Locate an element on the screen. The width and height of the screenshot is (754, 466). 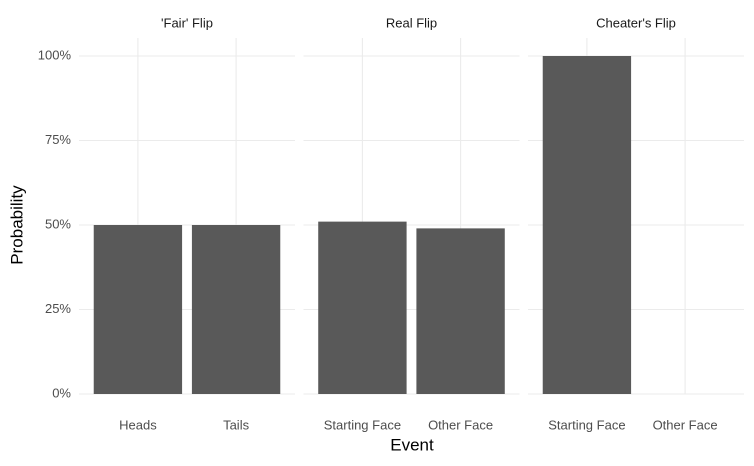
x-tick-label: Tails is located at coordinates (236, 424).